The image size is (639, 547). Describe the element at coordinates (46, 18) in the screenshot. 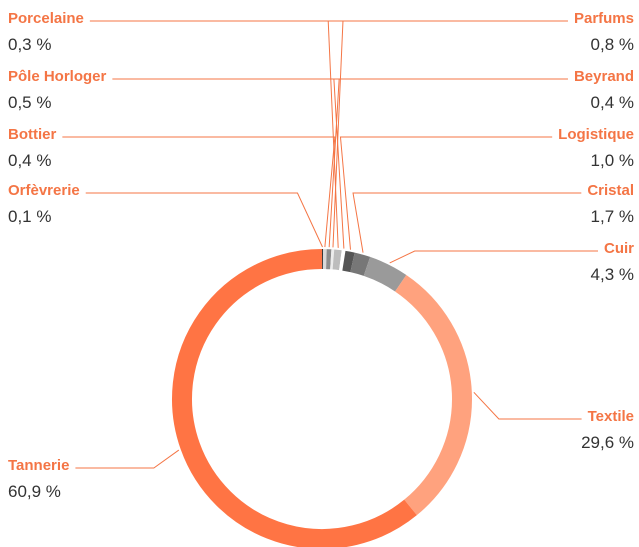

I see `category-label: Porcelaine` at that location.